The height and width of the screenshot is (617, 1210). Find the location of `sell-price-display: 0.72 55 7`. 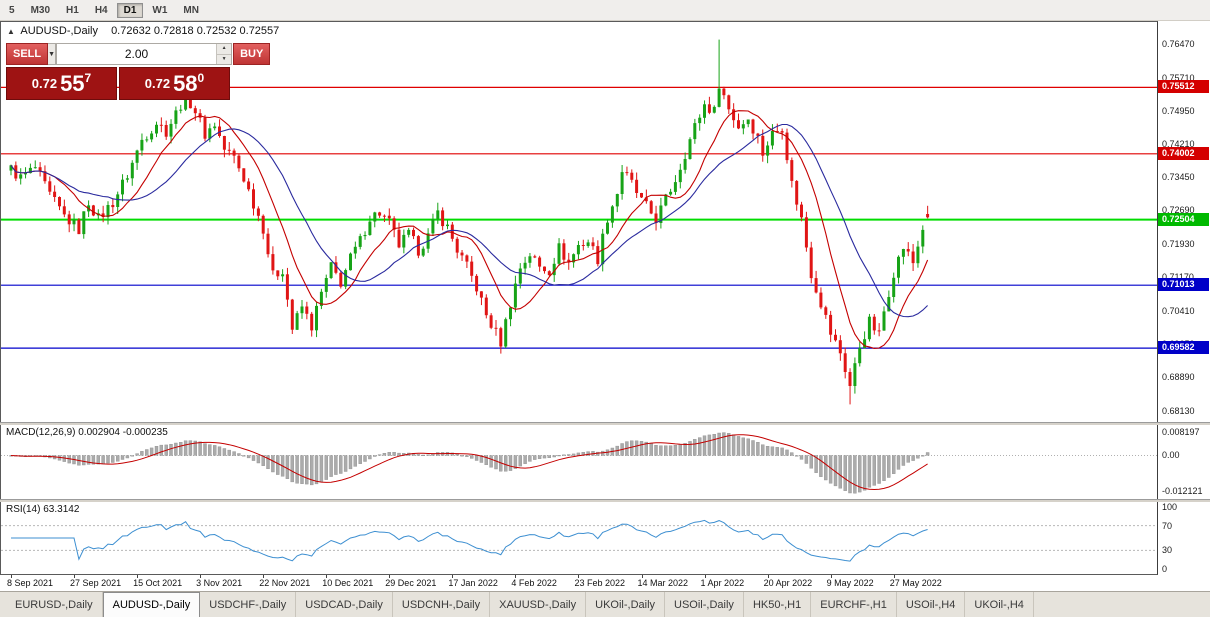

sell-price-display: 0.72 55 7 is located at coordinates (61, 83).